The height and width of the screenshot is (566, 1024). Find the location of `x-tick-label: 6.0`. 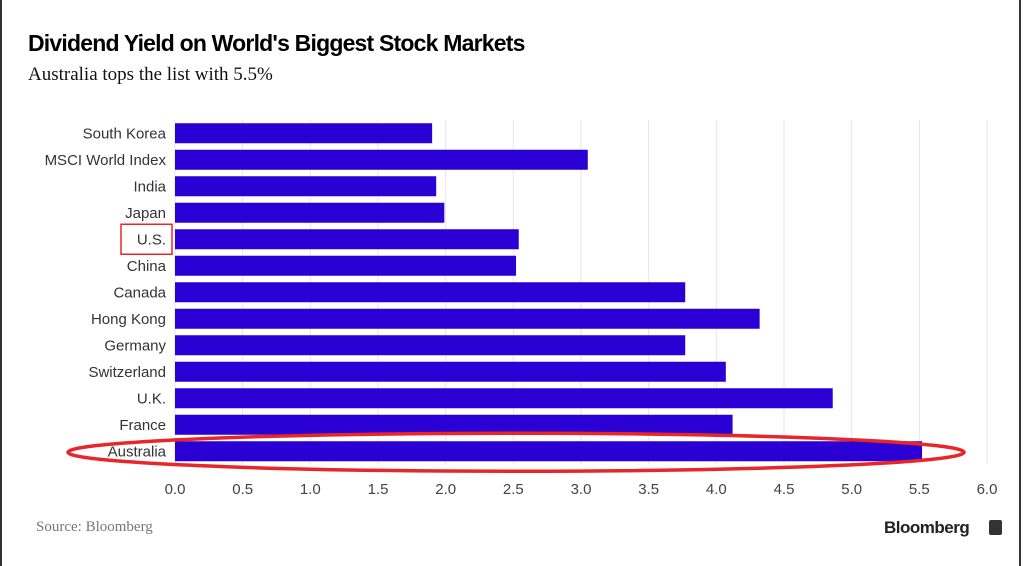

x-tick-label: 6.0 is located at coordinates (987, 489).